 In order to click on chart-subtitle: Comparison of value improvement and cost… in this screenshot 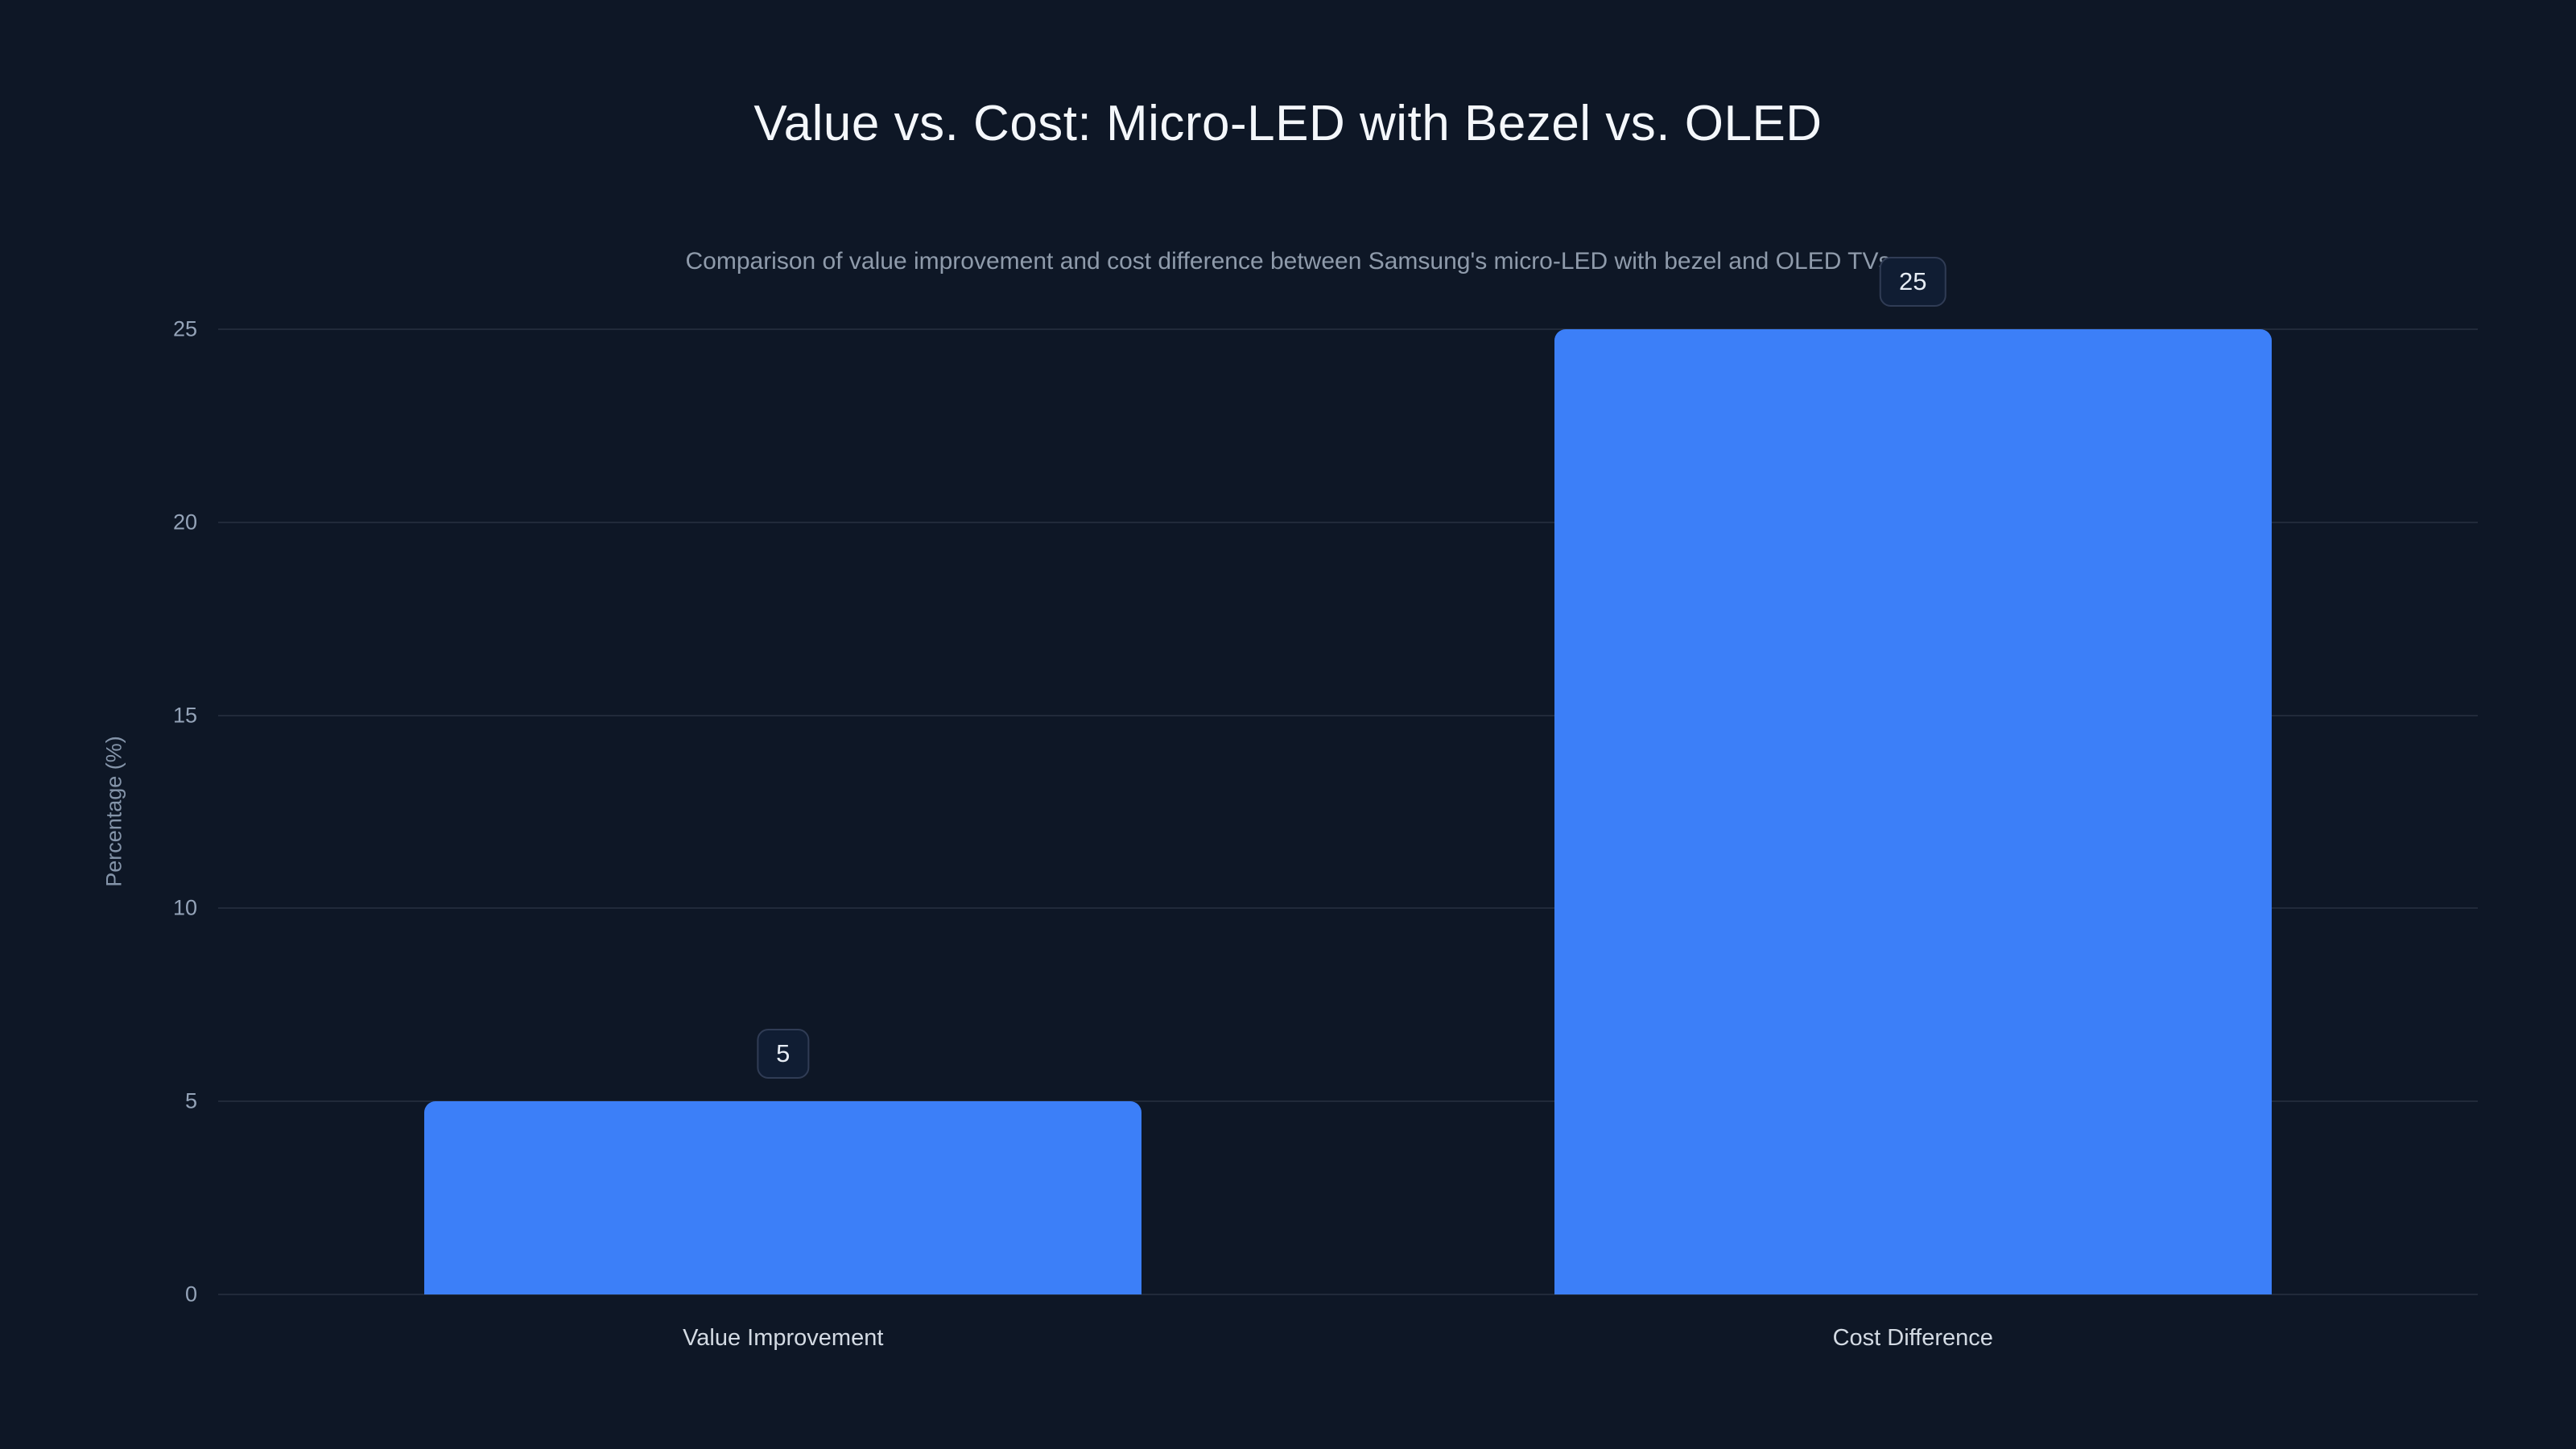, I will do `click(1288, 261)`.